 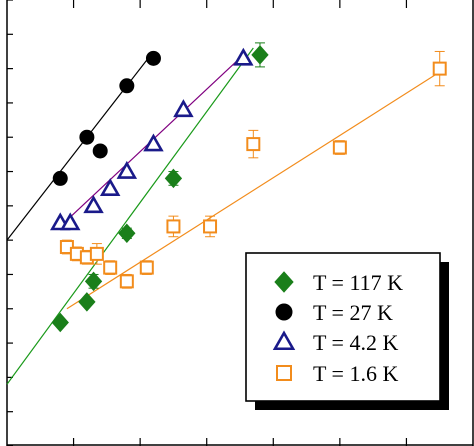 What do you see at coordinates (284, 282) in the screenshot?
I see `legend-marker-diamond` at bounding box center [284, 282].